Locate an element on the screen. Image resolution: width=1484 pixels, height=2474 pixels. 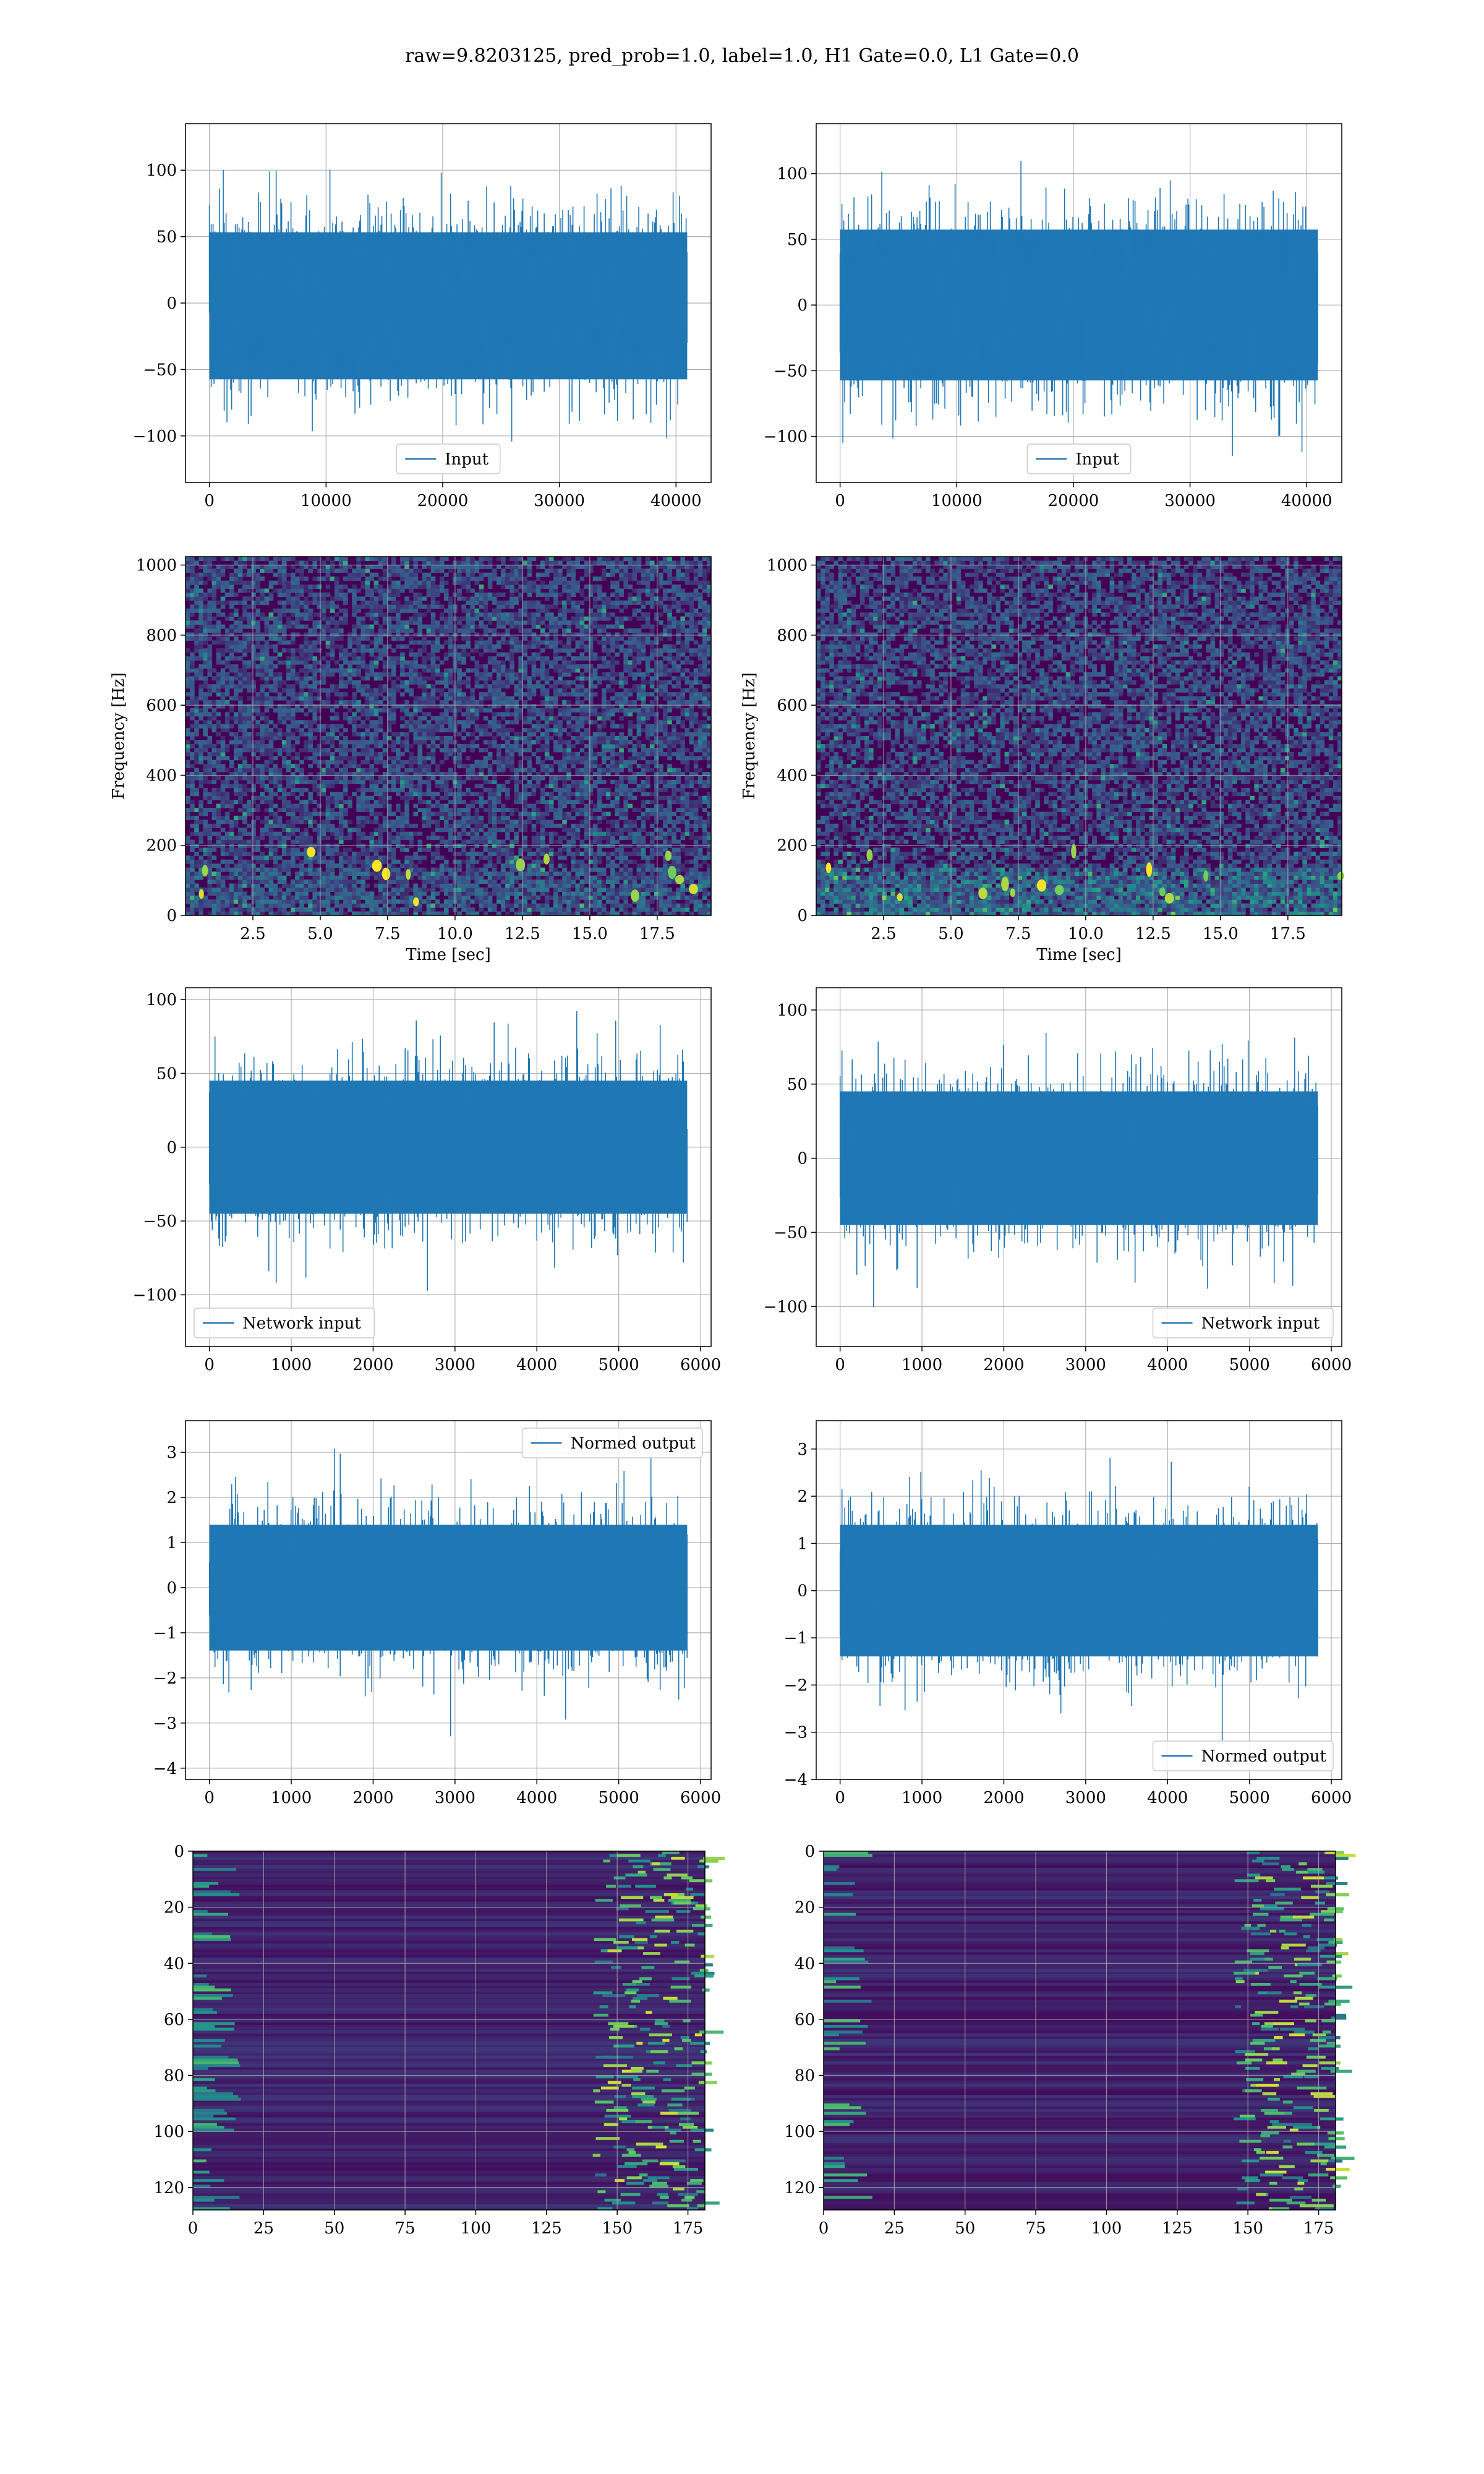
heatmap-cells is located at coordinates (449, 736).